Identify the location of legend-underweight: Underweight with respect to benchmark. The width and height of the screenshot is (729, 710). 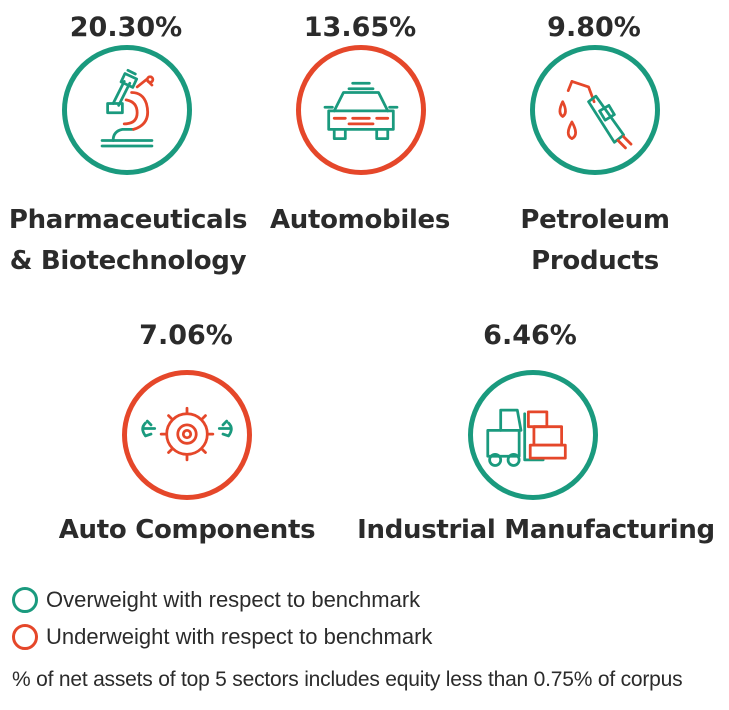
(222, 637).